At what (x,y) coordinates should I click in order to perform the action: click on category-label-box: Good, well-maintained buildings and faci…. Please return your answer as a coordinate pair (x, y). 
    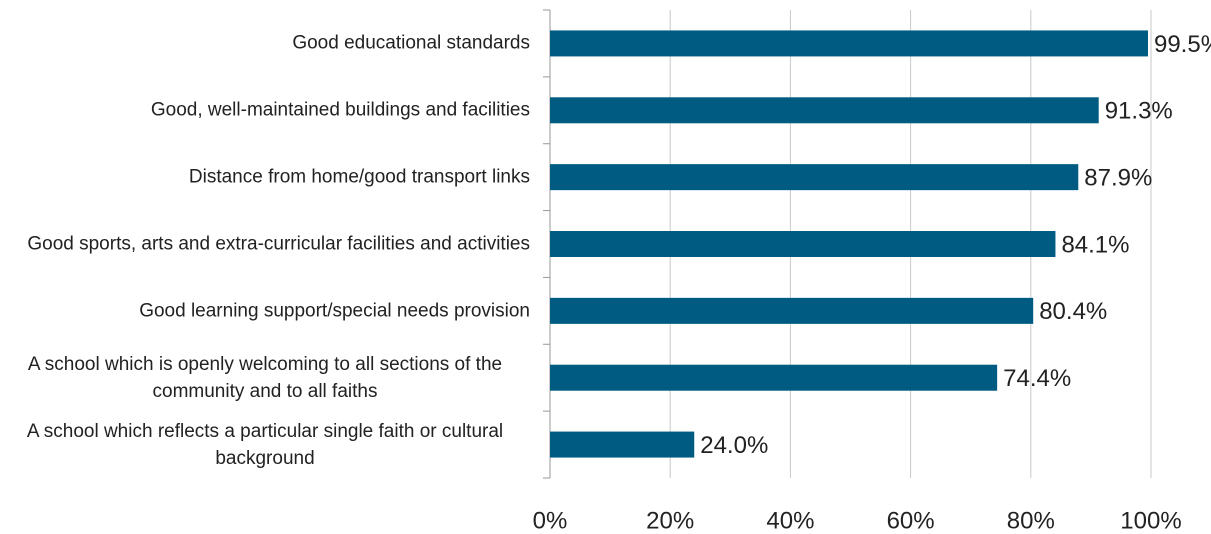
    Looking at the image, I should click on (265, 110).